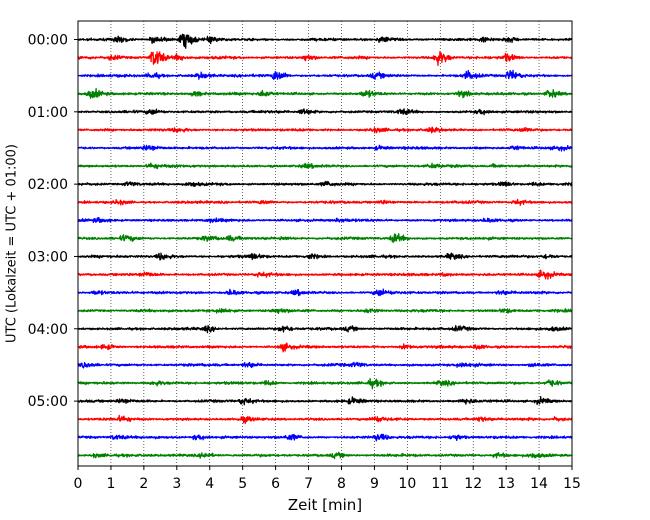 The height and width of the screenshot is (520, 650). Describe the element at coordinates (539, 484) in the screenshot. I see `x-tick-label: 14` at that location.